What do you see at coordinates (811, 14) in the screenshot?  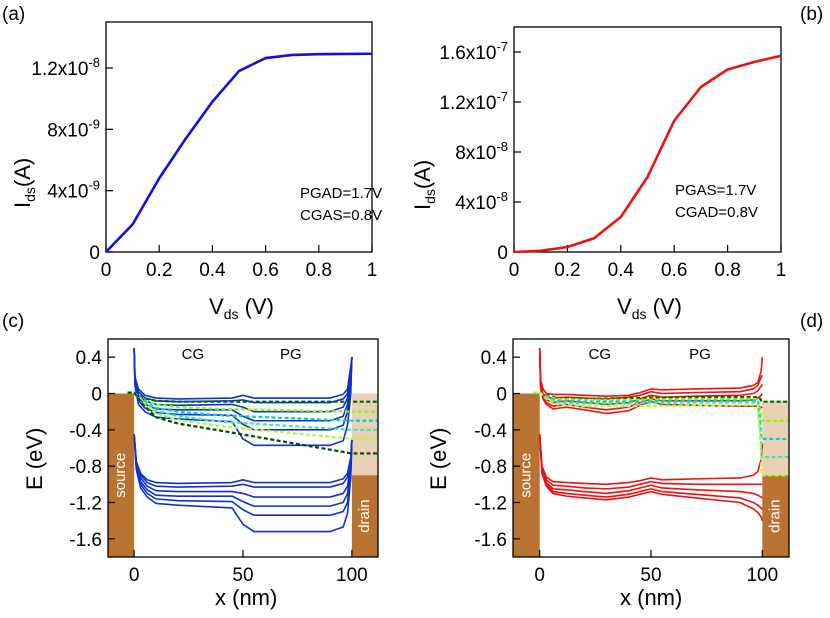 I see `panel-label: (b)` at bounding box center [811, 14].